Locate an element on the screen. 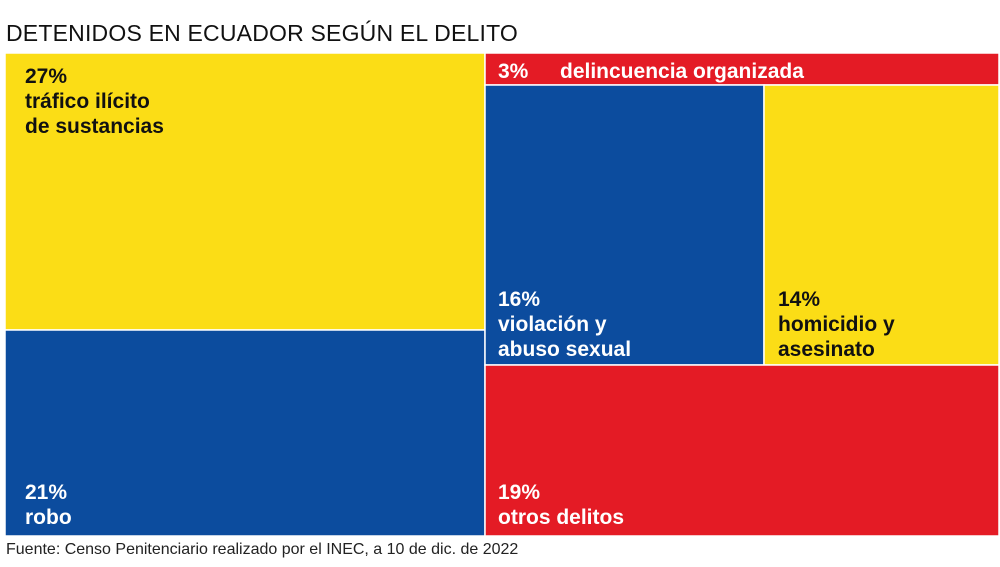  value-label-trafico: 27% is located at coordinates (46, 76).